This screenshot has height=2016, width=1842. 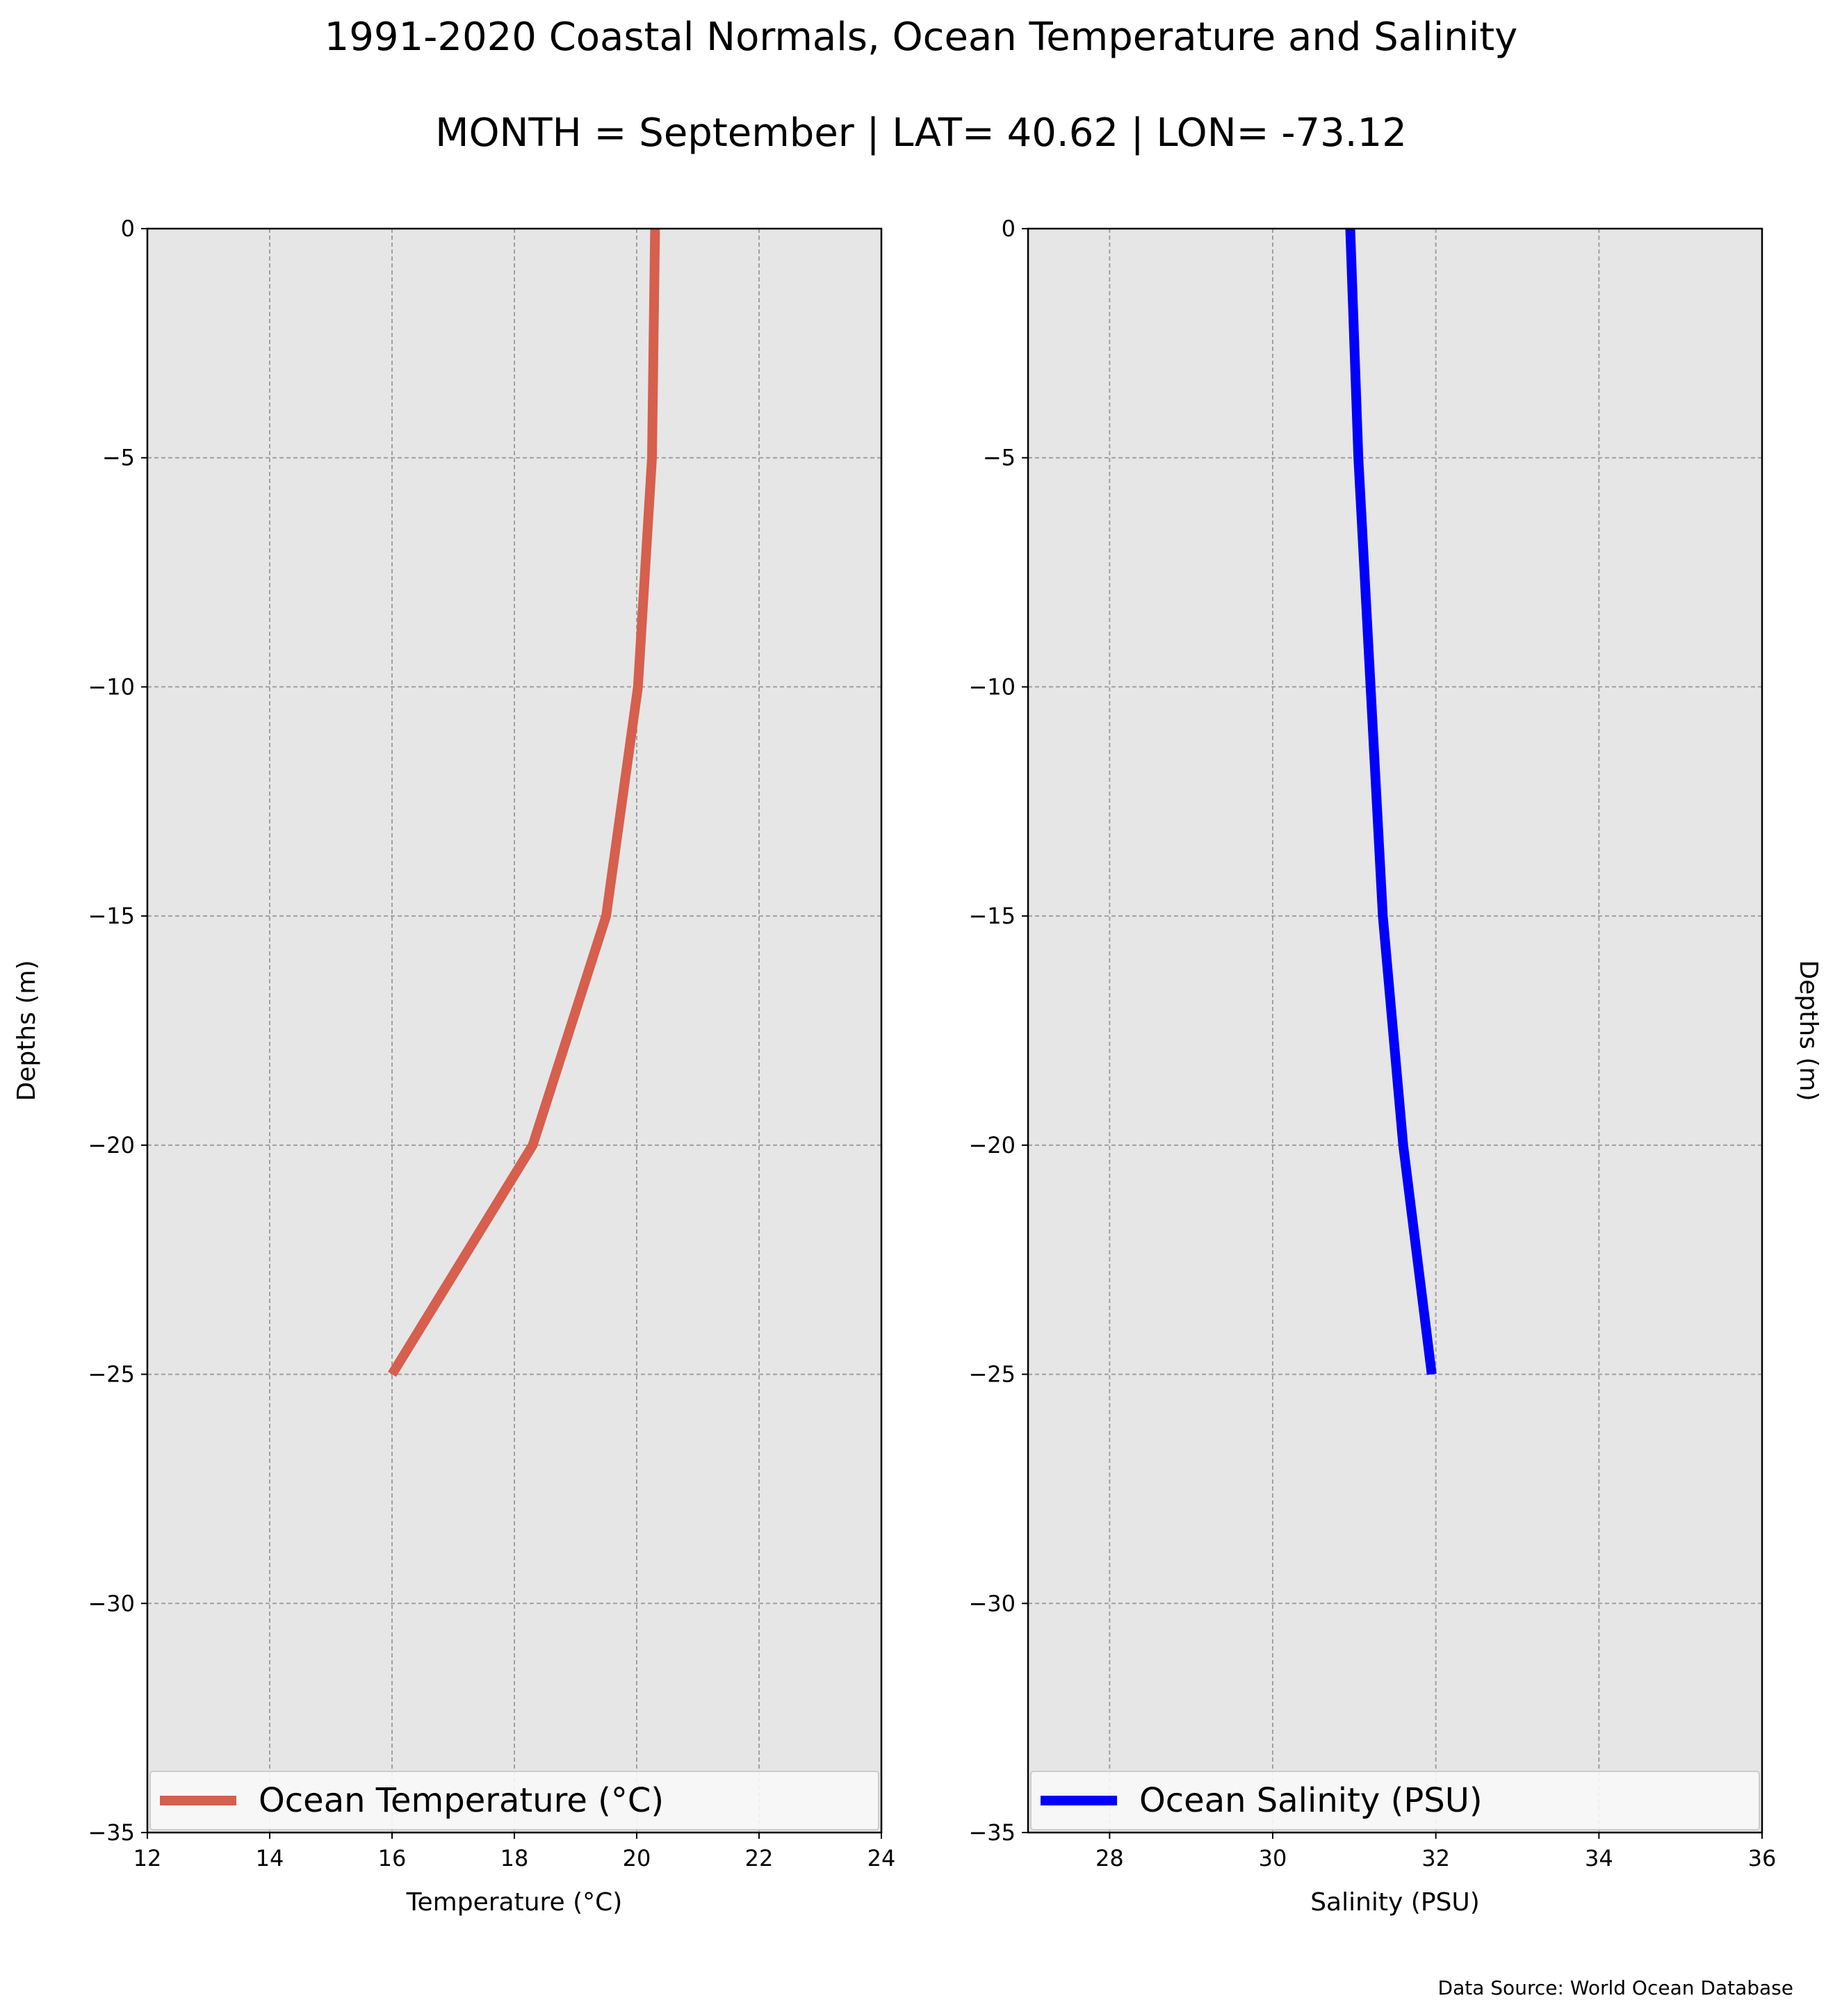 I want to click on legend: Ocean Salinity (PSU), so click(x=1395, y=1801).